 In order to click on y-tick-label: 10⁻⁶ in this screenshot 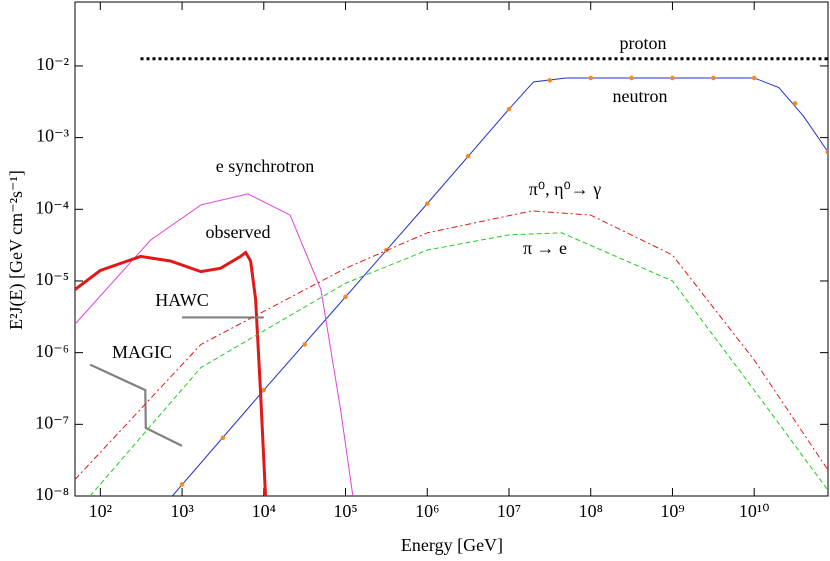, I will do `click(52, 351)`.